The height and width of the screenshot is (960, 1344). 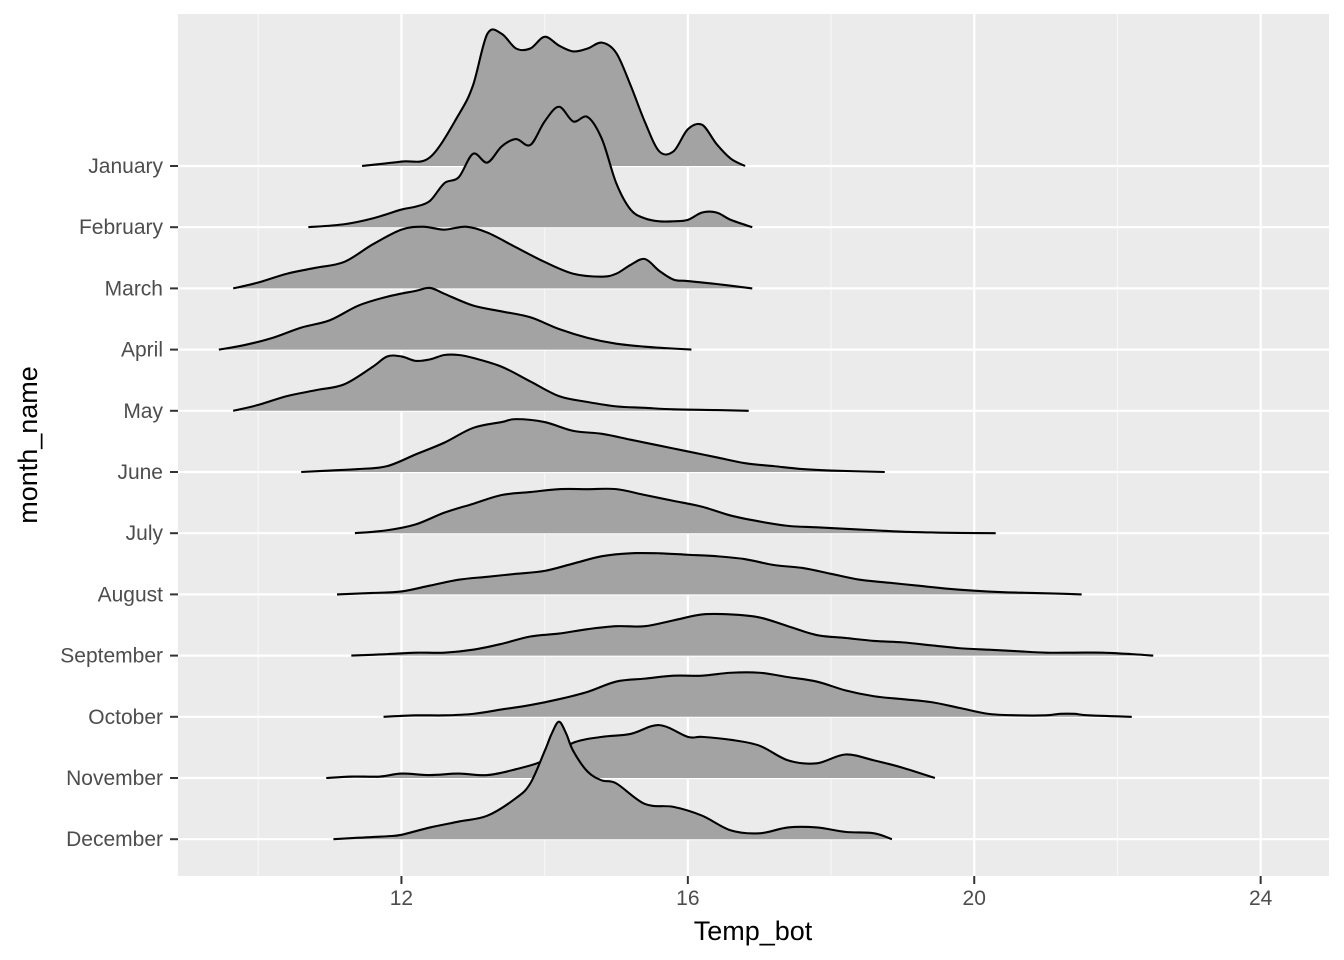 I want to click on y-tick-label: January, so click(x=125, y=166).